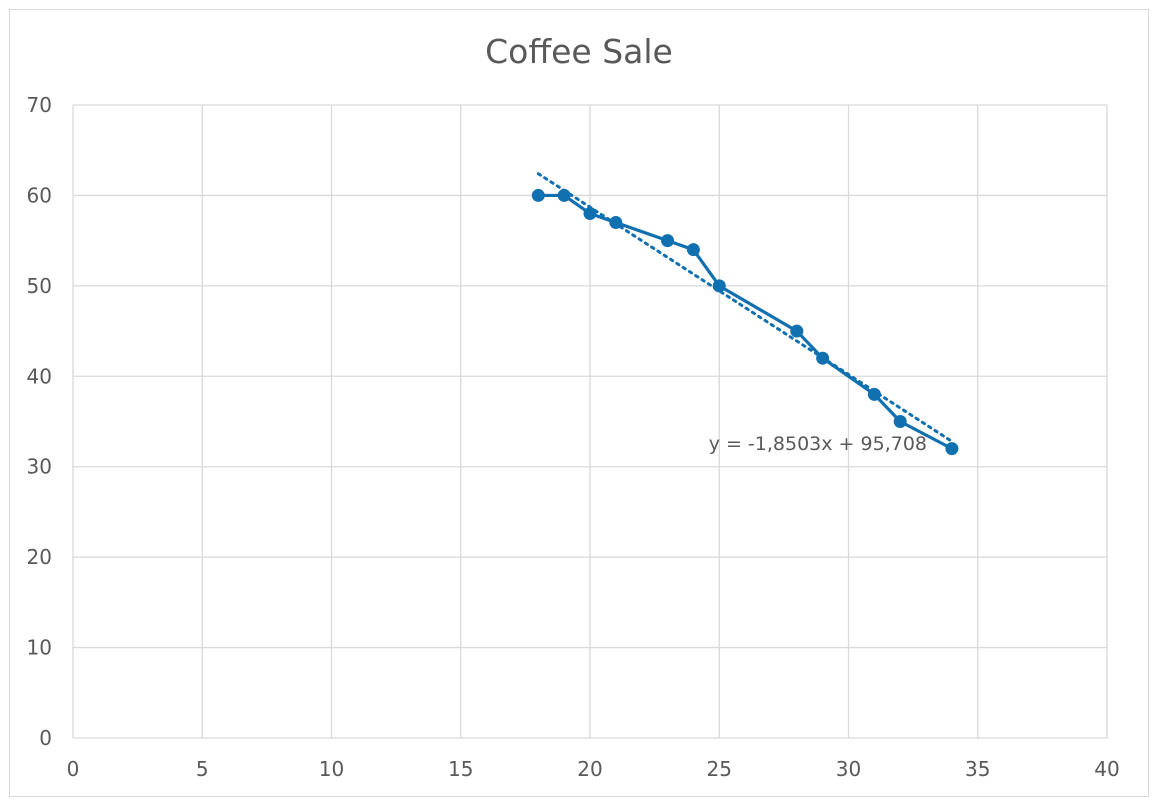 The image size is (1159, 807). What do you see at coordinates (460, 769) in the screenshot?
I see `x-tick-label: 15` at bounding box center [460, 769].